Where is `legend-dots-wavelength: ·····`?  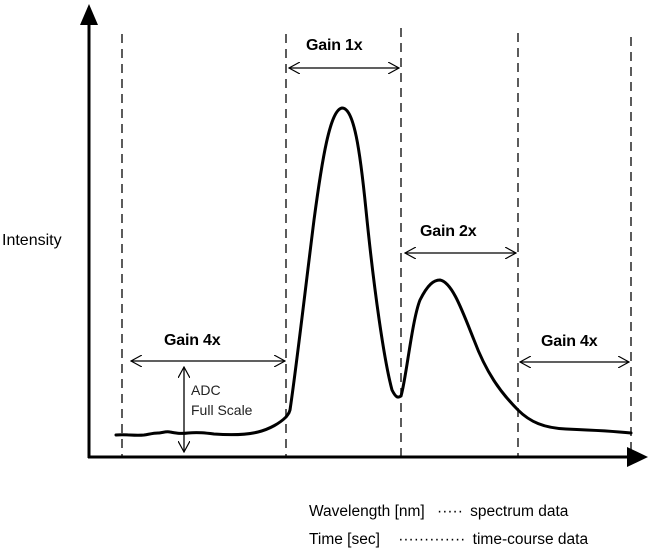 legend-dots-wavelength: ····· is located at coordinates (450, 511).